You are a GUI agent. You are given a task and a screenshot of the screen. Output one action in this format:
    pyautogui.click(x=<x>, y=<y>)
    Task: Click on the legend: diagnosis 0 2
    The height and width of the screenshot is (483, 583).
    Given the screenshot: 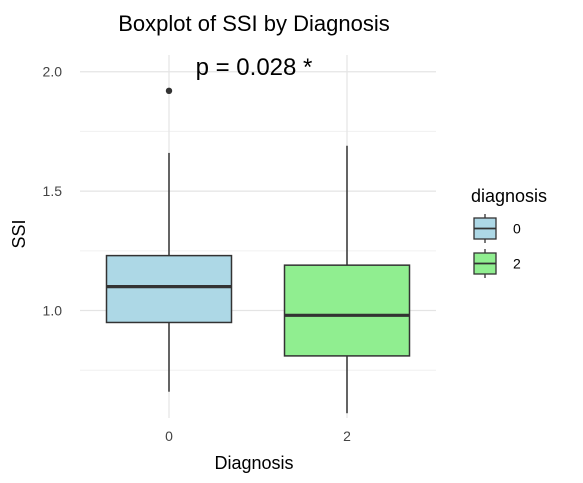 What is the action you would take?
    pyautogui.click(x=509, y=232)
    